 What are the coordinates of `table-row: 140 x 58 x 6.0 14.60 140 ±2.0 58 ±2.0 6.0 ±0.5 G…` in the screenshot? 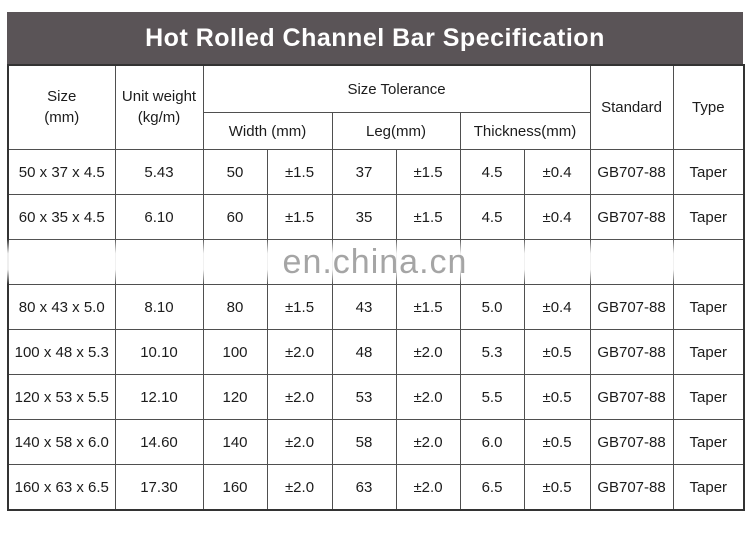 It's located at (376, 442).